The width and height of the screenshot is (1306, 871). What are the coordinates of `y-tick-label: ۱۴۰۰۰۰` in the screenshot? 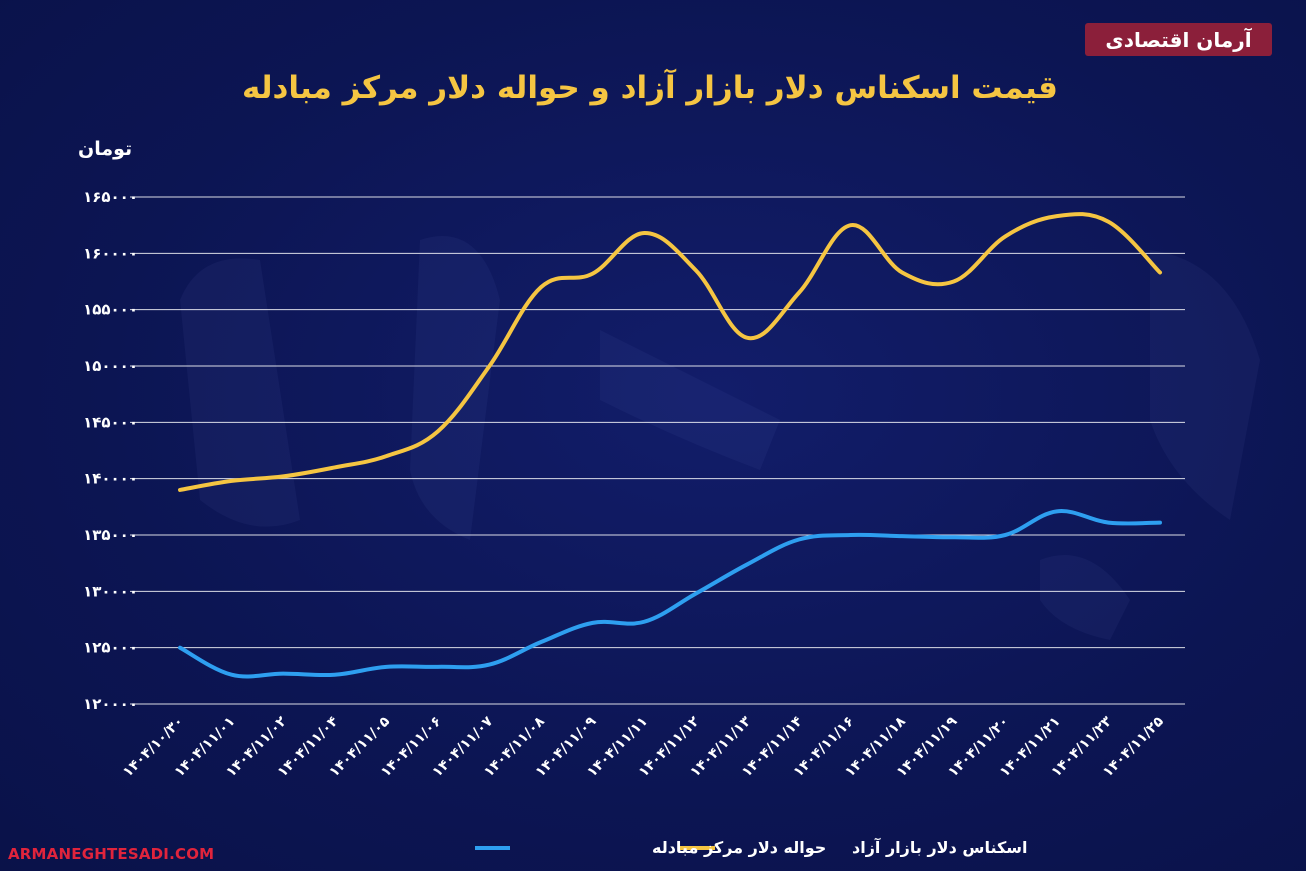 It's located at (110, 479).